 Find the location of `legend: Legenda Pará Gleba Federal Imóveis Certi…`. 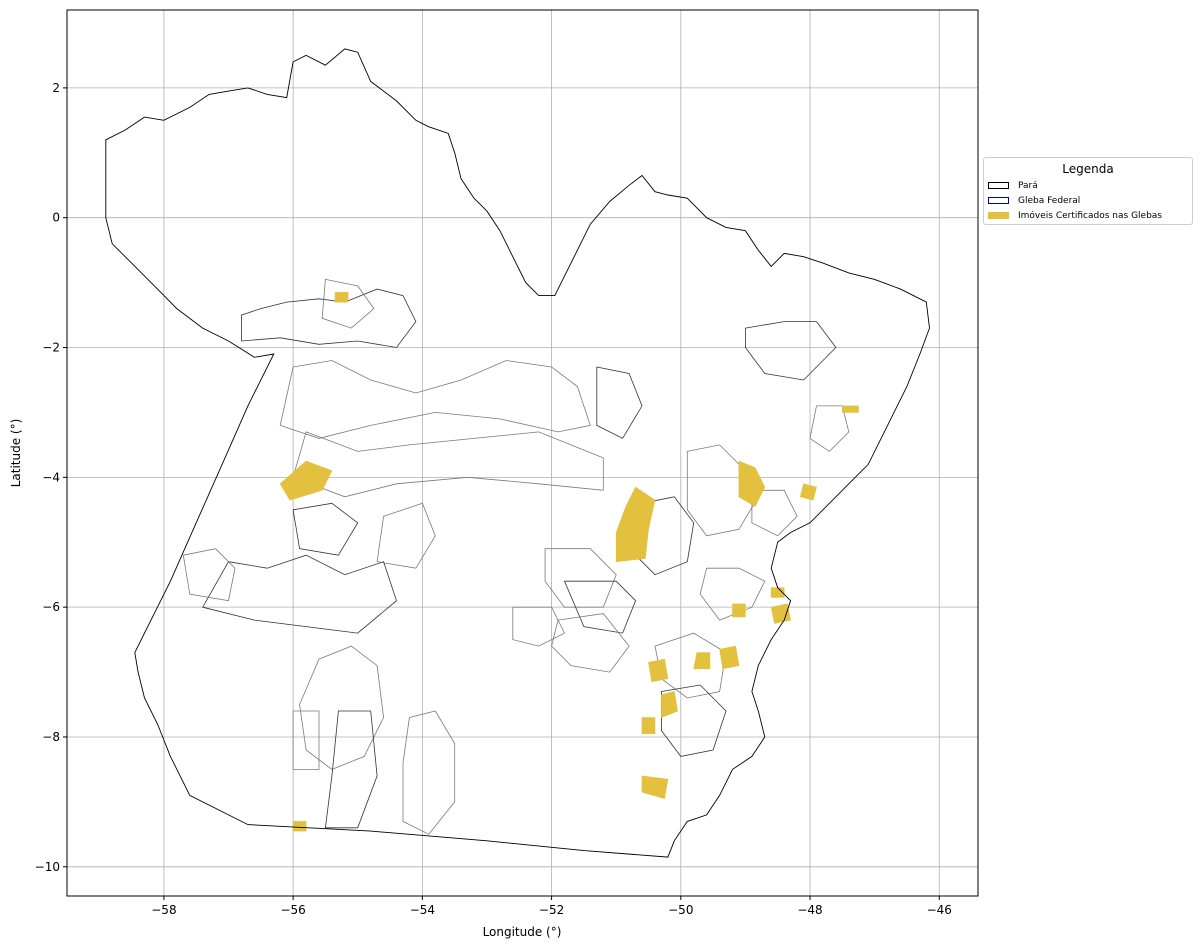

legend: Legenda Pará Gleba Federal Imóveis Certi… is located at coordinates (1088, 191).